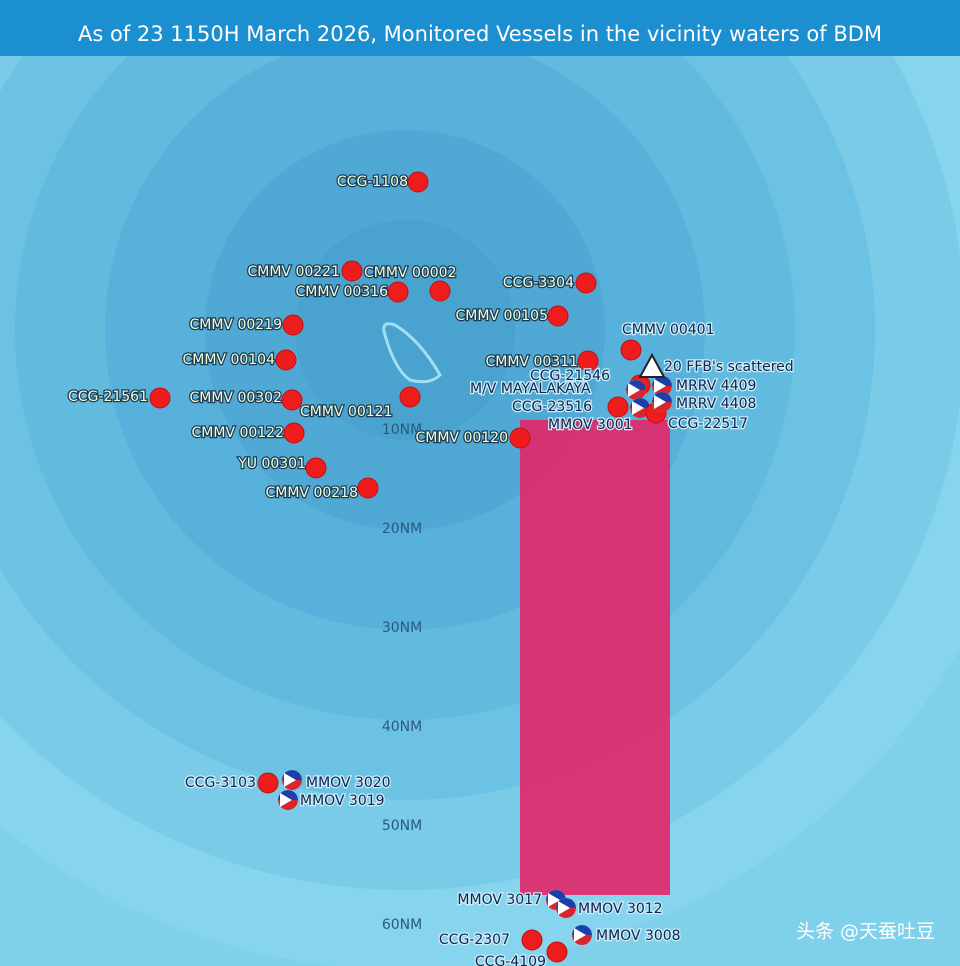 Image resolution: width=960 pixels, height=966 pixels. Describe the element at coordinates (346, 412) in the screenshot. I see `vessel-label: CMMV 00121` at that location.